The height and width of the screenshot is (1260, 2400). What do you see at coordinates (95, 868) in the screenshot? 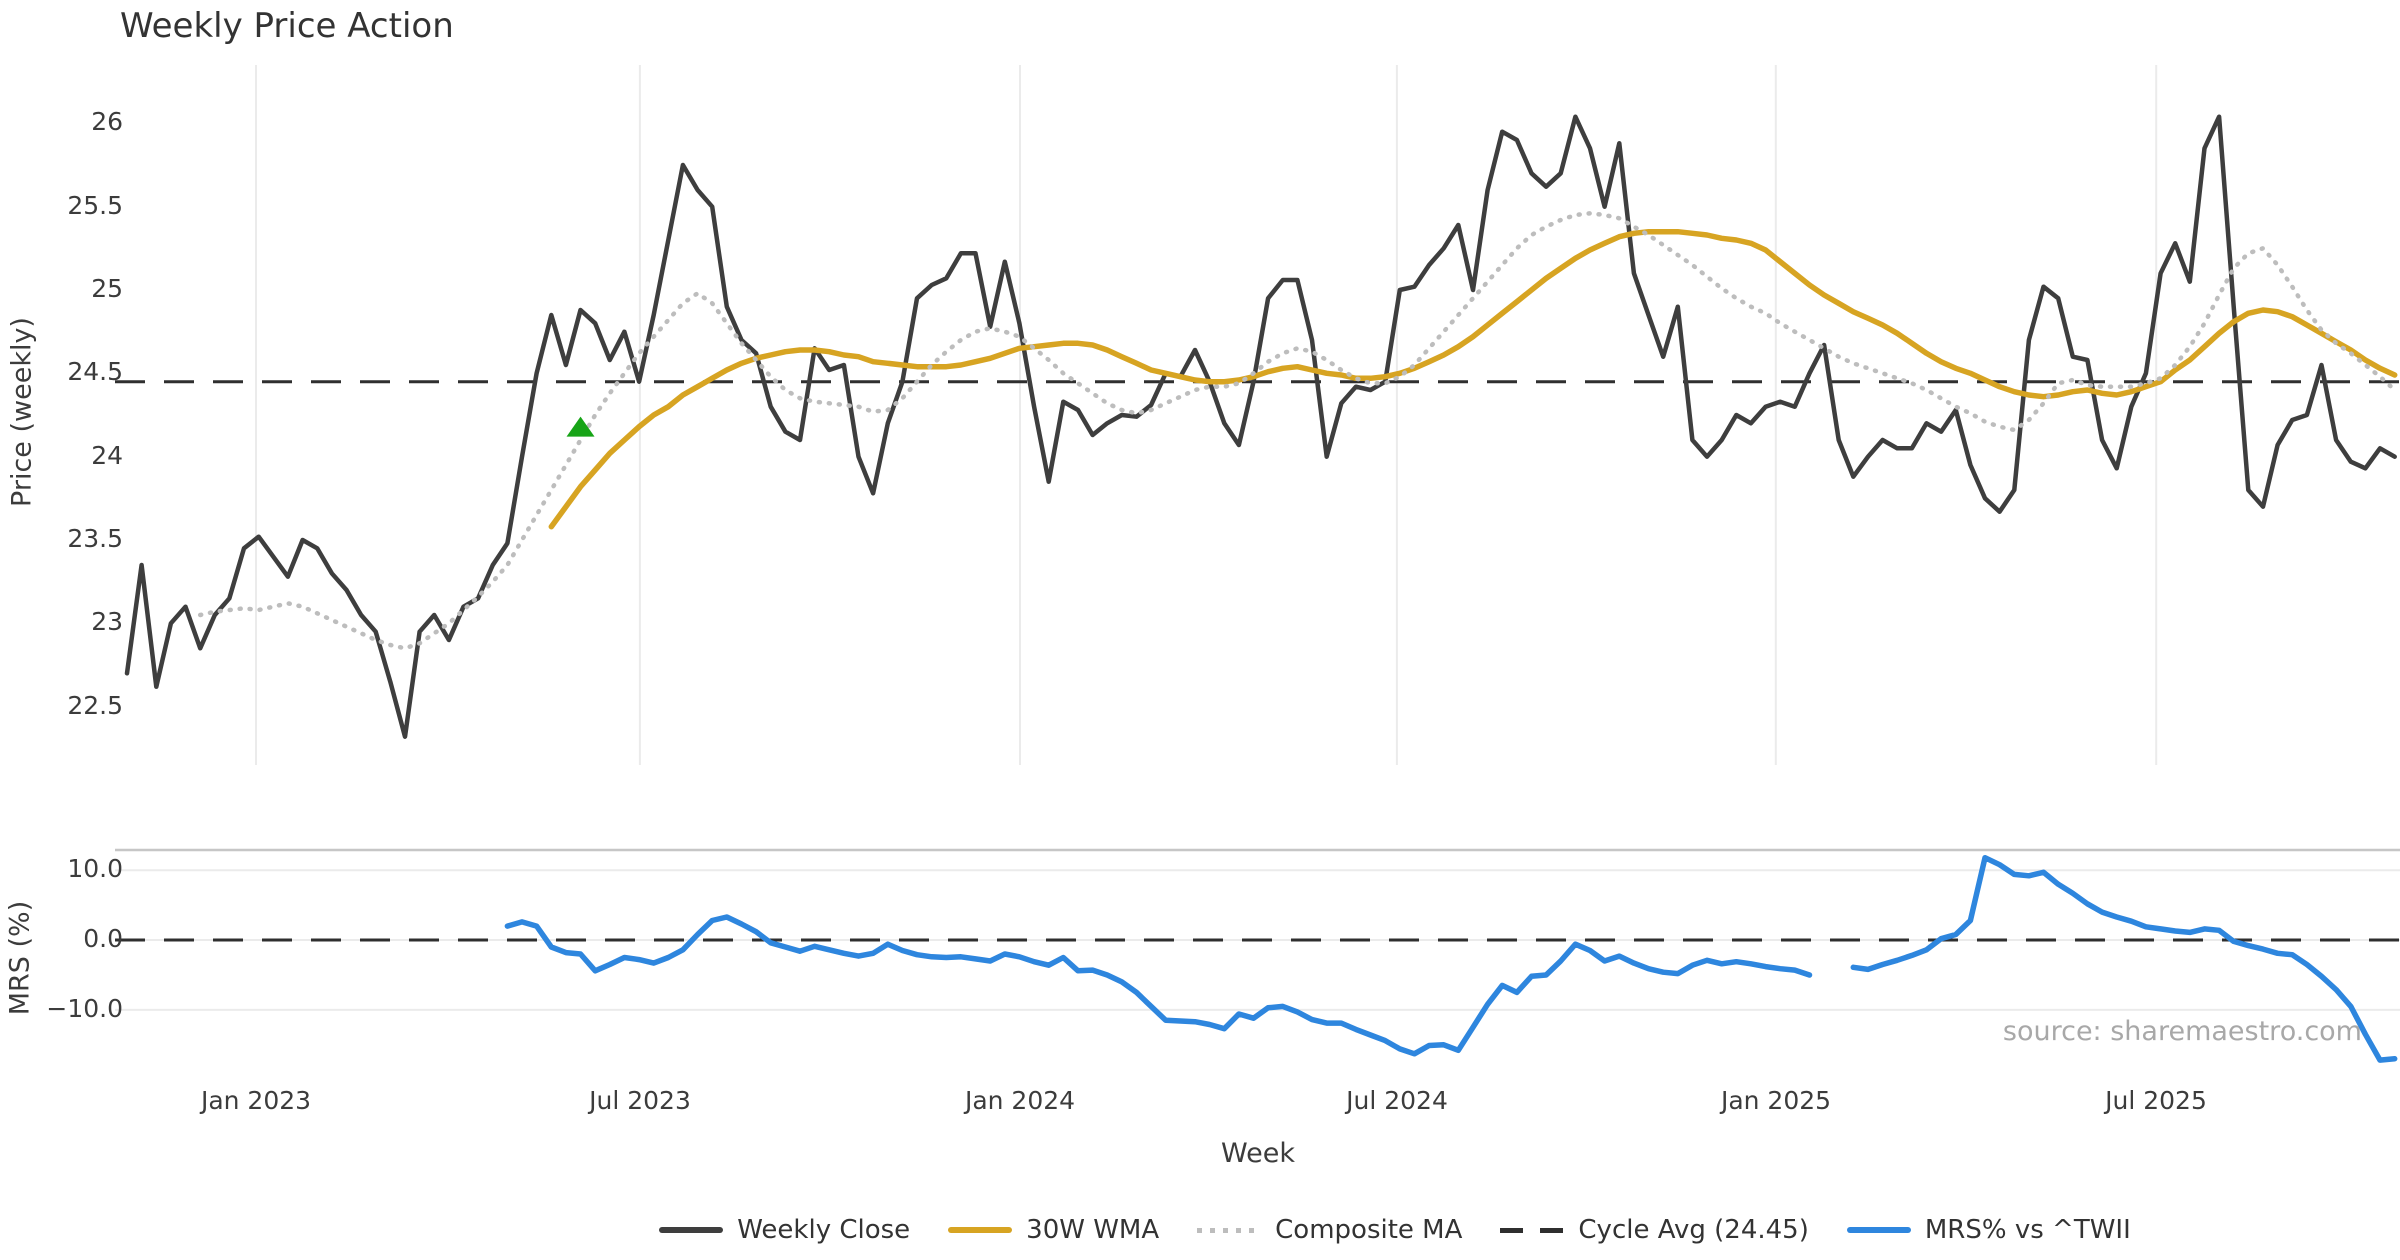
I see `y-tick-label-mrs: 10.0` at bounding box center [95, 868].